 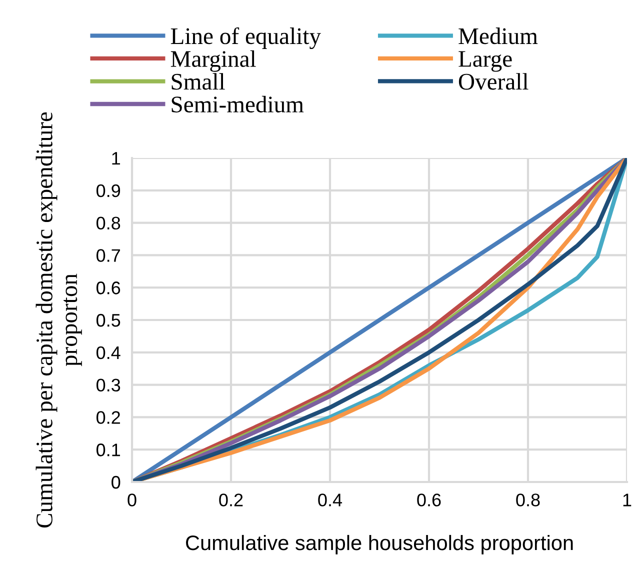 I want to click on x-tick-label: 0, so click(x=132, y=500).